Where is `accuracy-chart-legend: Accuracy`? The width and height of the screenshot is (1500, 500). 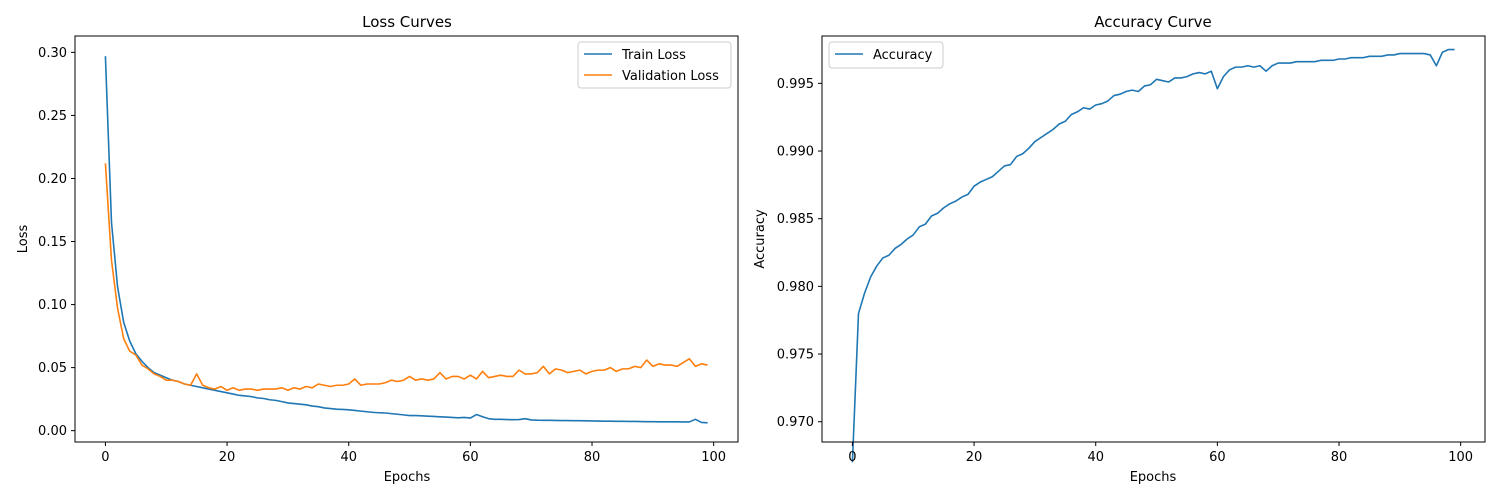 accuracy-chart-legend: Accuracy is located at coordinates (886, 55).